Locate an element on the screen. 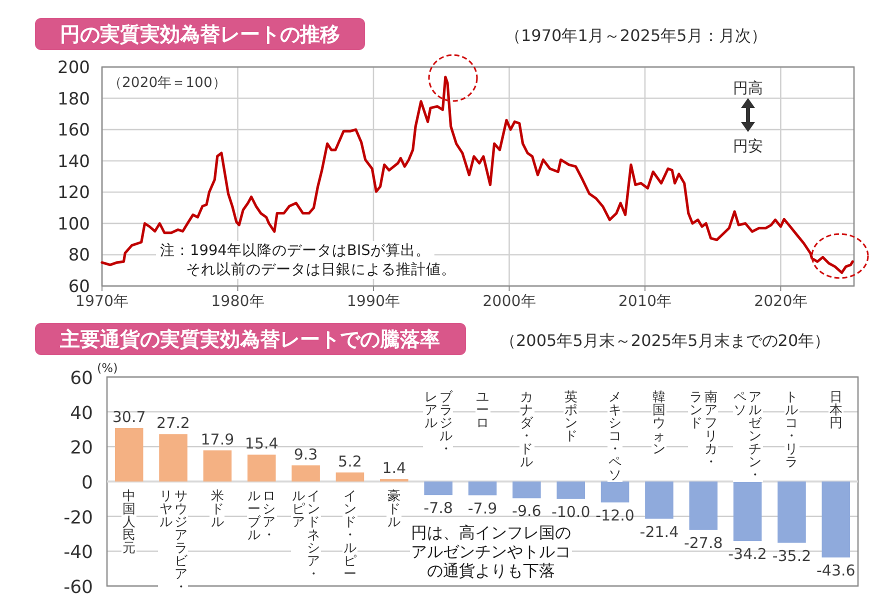 The height and width of the screenshot is (607, 884). category-label: アルゼンチン・ペソ is located at coordinates (748, 436).